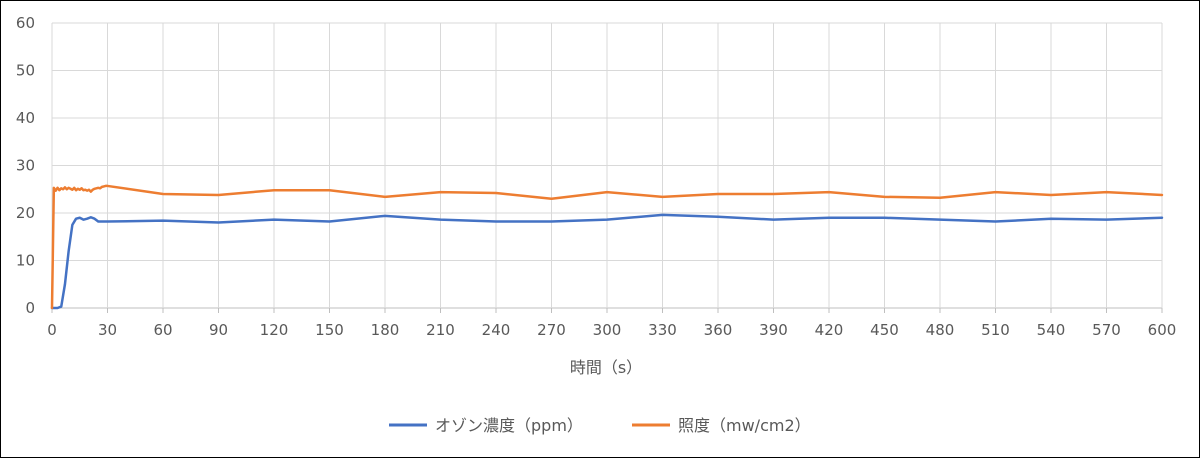 Image resolution: width=1200 pixels, height=458 pixels. What do you see at coordinates (607, 330) in the screenshot?
I see `x-tick-label: 300` at bounding box center [607, 330].